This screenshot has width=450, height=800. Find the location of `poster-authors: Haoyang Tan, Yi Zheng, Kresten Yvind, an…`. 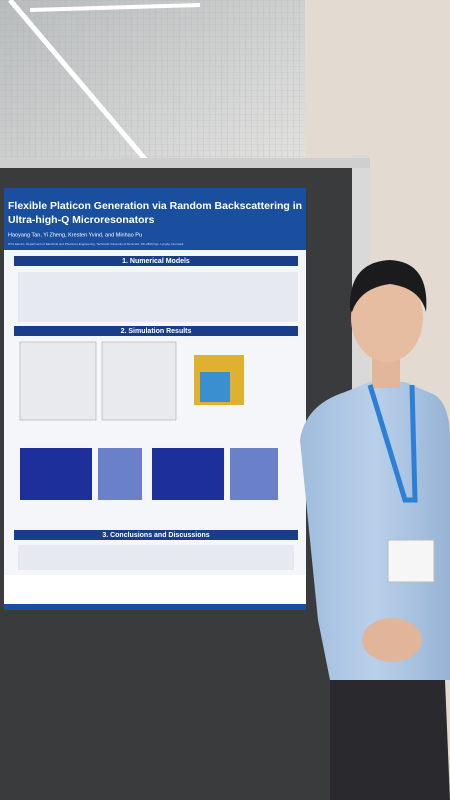

poster-authors: Haoyang Tan, Yi Zheng, Kresten Yvind, an… is located at coordinates (75, 235).